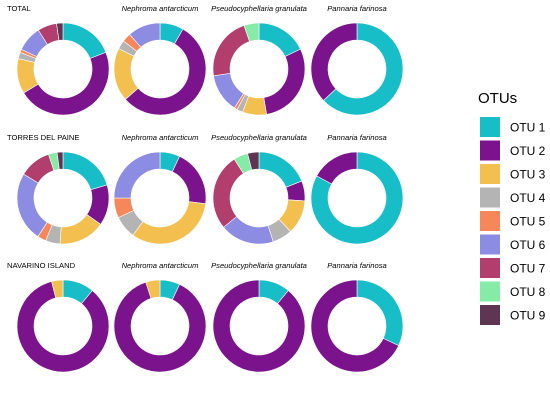  I want to click on legend-item: OTU 4, so click(513, 197).